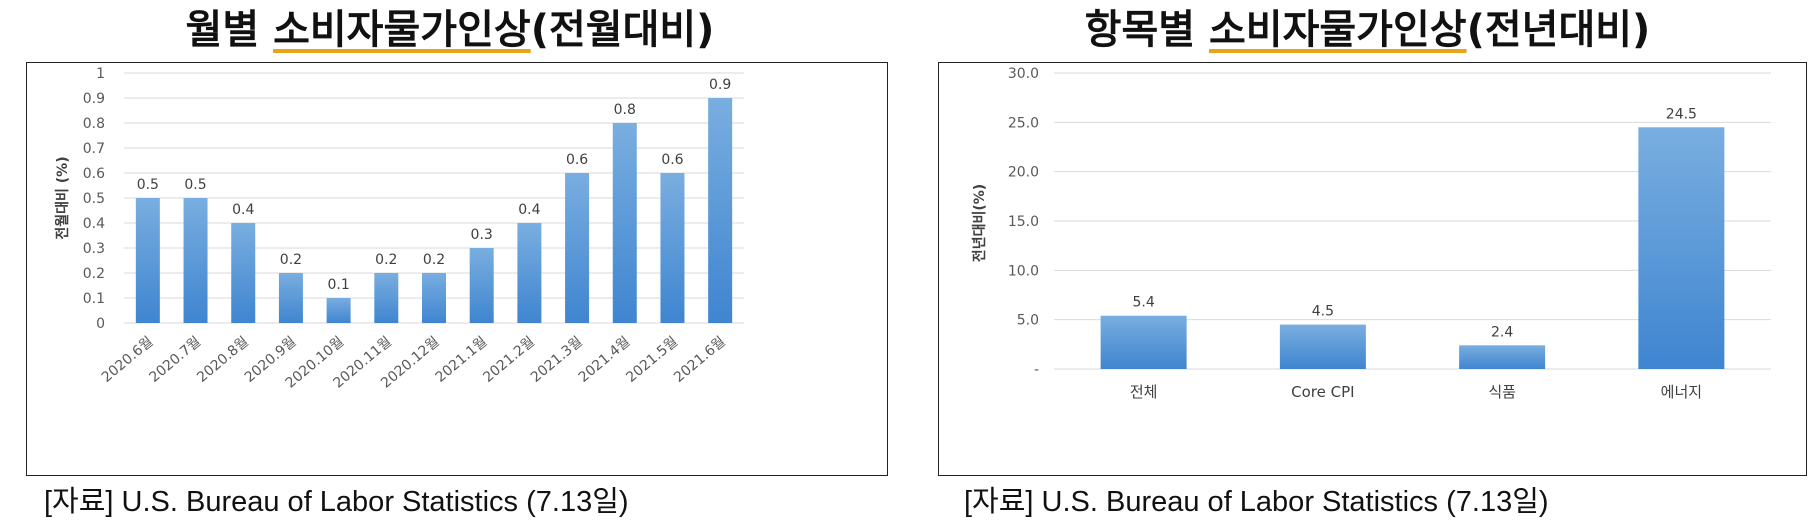 The image size is (1817, 521). What do you see at coordinates (652, 360) in the screenshot?
I see `x-category-label: 2021.5월` at bounding box center [652, 360].